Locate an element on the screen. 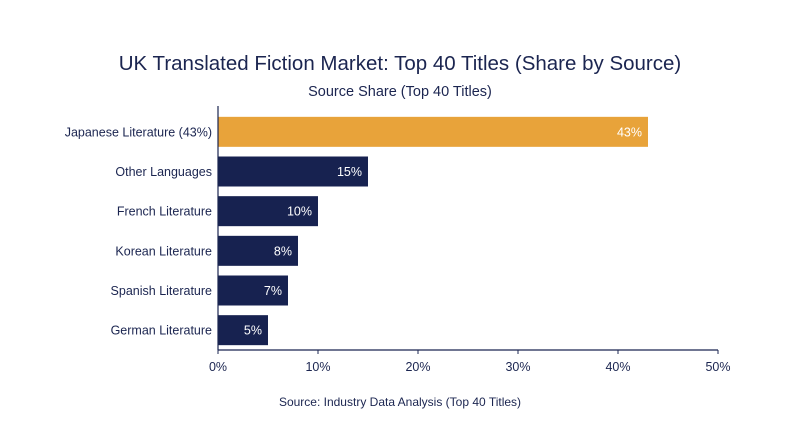 The width and height of the screenshot is (800, 447). category-label: Japanese Literature (43%) is located at coordinates (138, 132).